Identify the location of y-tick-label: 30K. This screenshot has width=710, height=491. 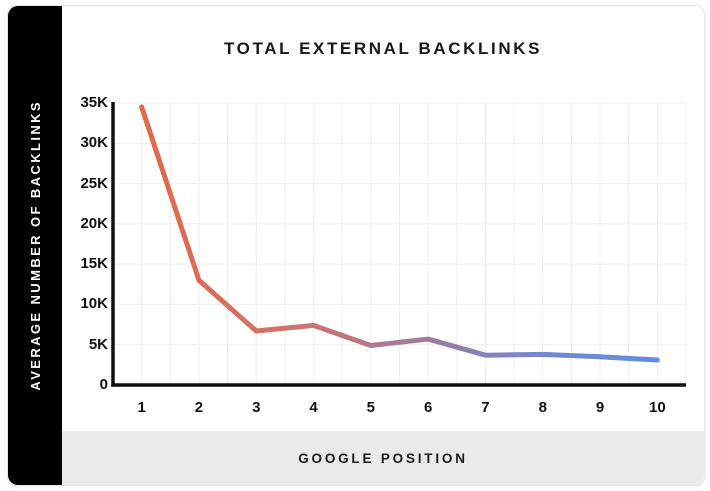
(94, 143).